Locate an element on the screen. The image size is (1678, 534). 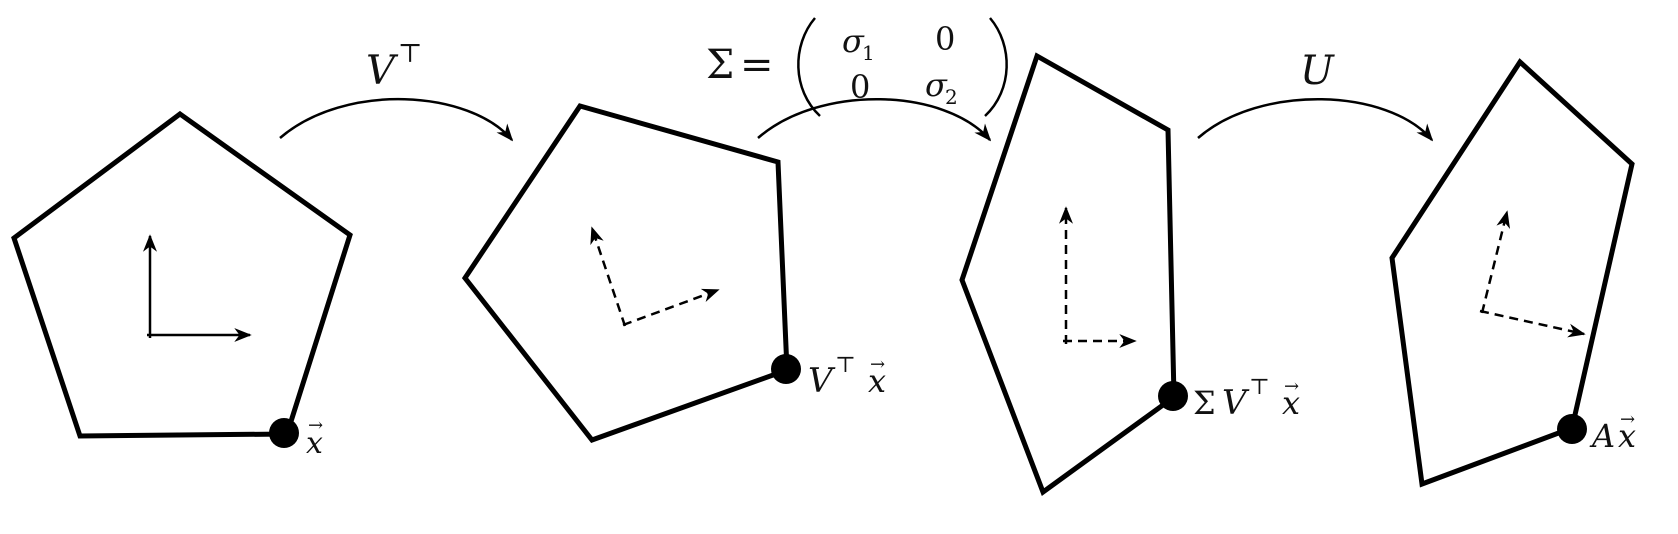
point-svtx-label-sigma: Σ is located at coordinates (1204, 403).